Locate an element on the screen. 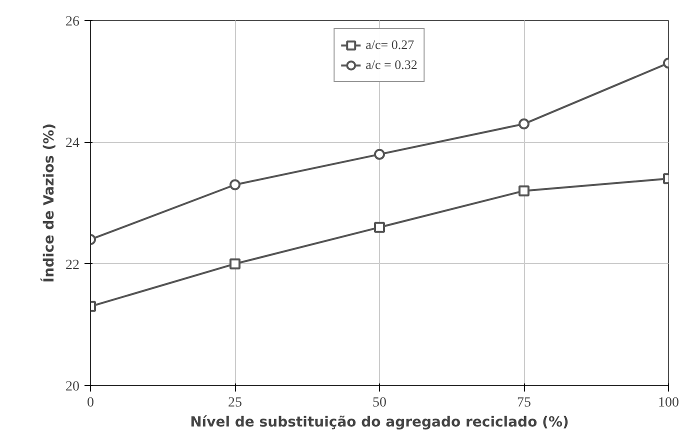 The height and width of the screenshot is (445, 692). y-tick-label: 24 is located at coordinates (73, 144).